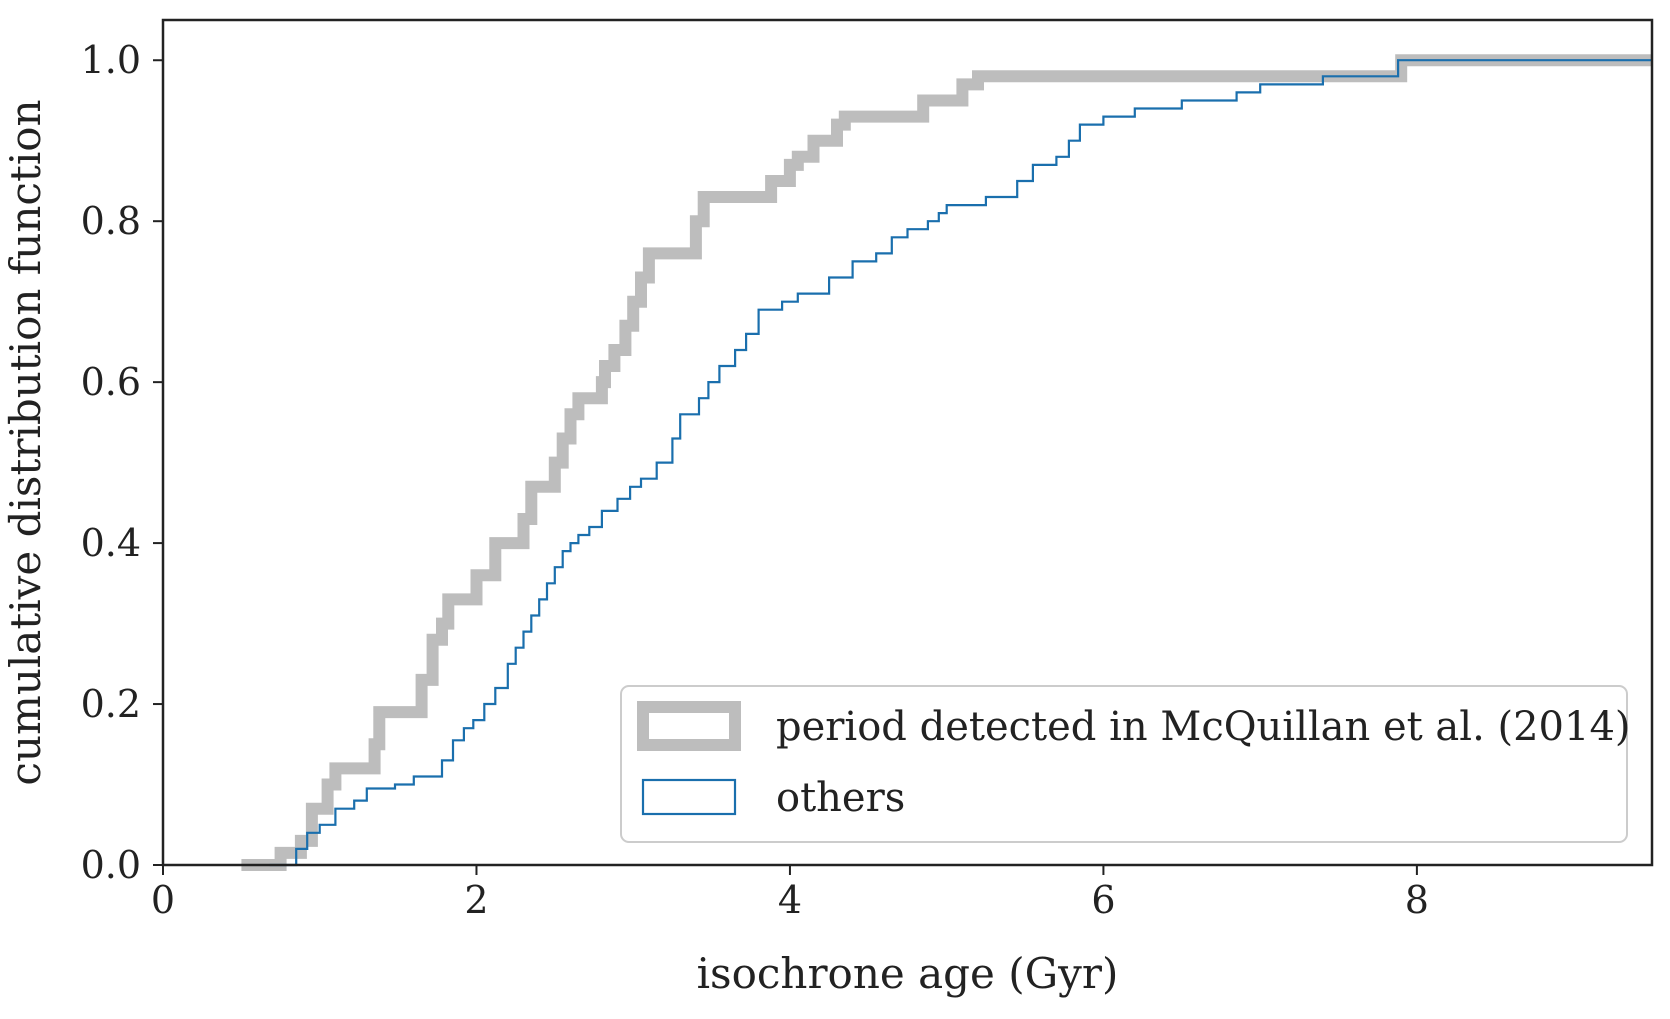 The height and width of the screenshot is (1019, 1670). Describe the element at coordinates (1417, 900) in the screenshot. I see `x-tick-label: 8` at that location.